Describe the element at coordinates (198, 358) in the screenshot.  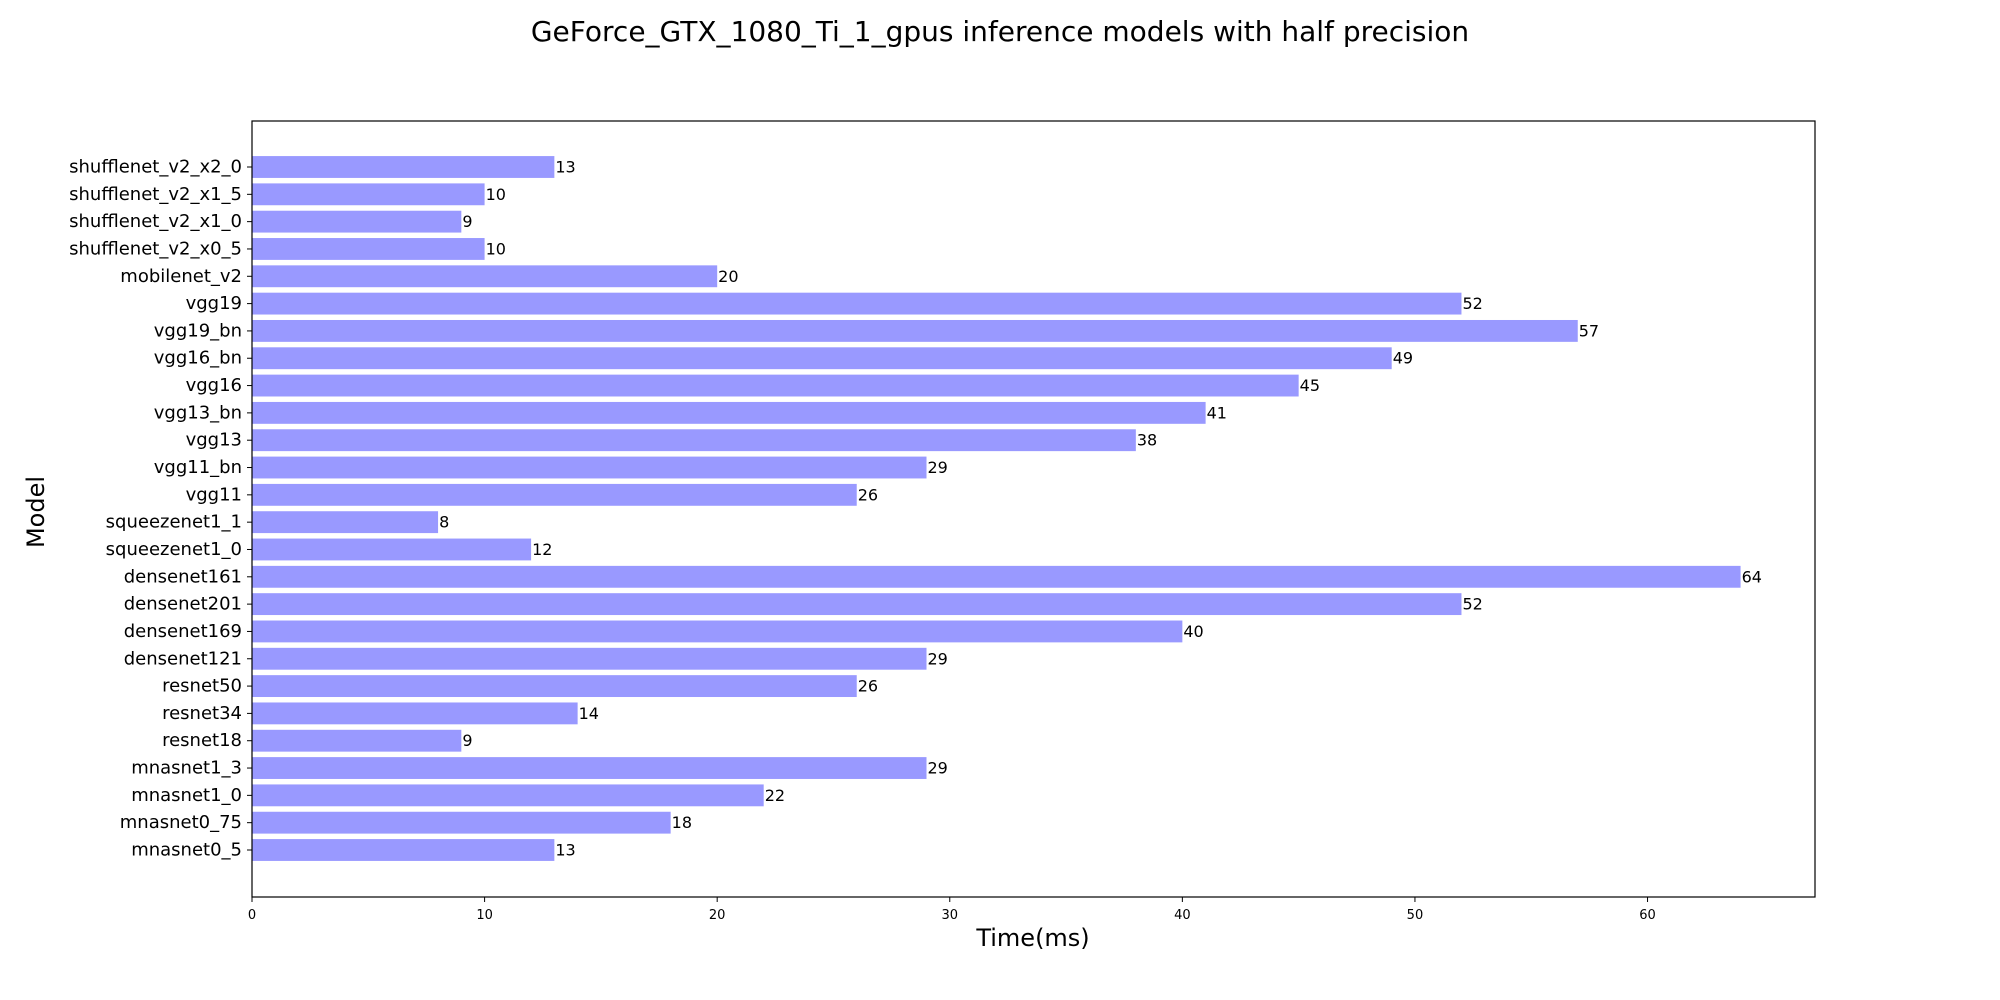
I see `y-tick-label: vgg16_bn` at that location.